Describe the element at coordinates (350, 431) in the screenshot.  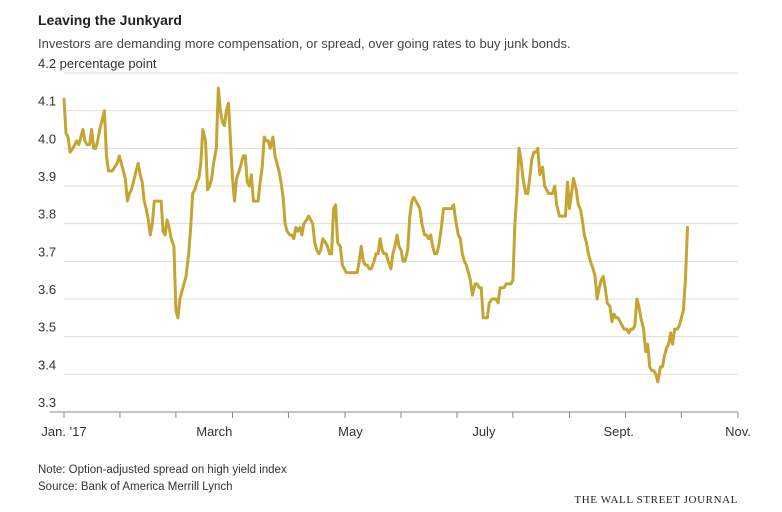
I see `x-tick-label: May` at that location.